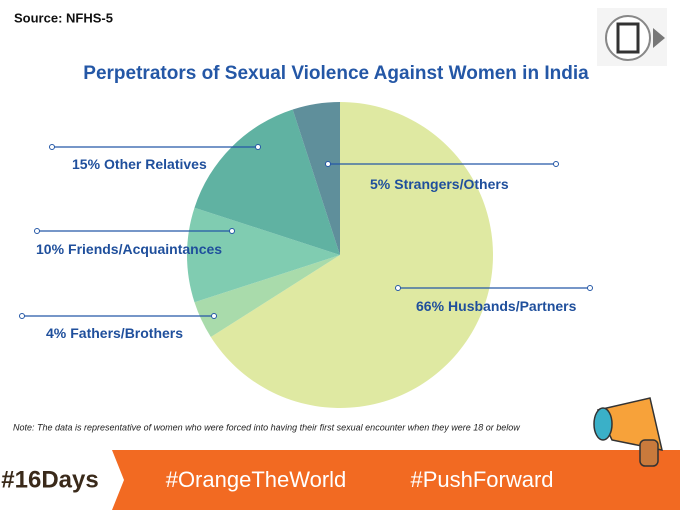 The height and width of the screenshot is (510, 680). I want to click on slice-value: 4%, so click(56, 333).